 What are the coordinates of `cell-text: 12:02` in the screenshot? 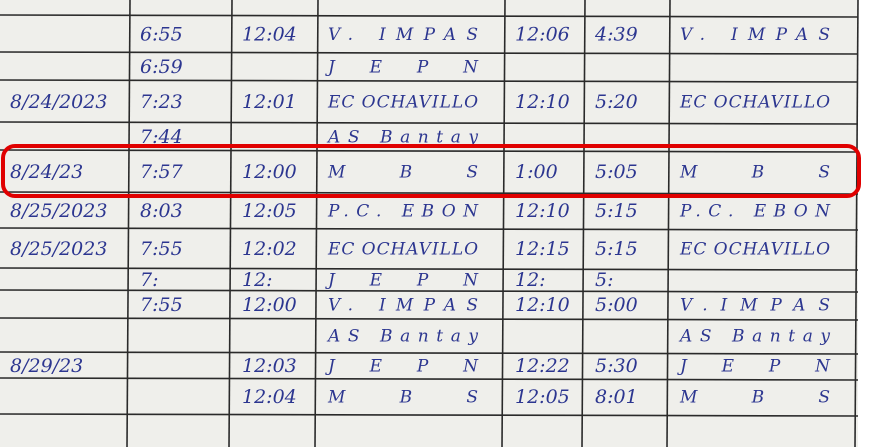 It's located at (269, 249).